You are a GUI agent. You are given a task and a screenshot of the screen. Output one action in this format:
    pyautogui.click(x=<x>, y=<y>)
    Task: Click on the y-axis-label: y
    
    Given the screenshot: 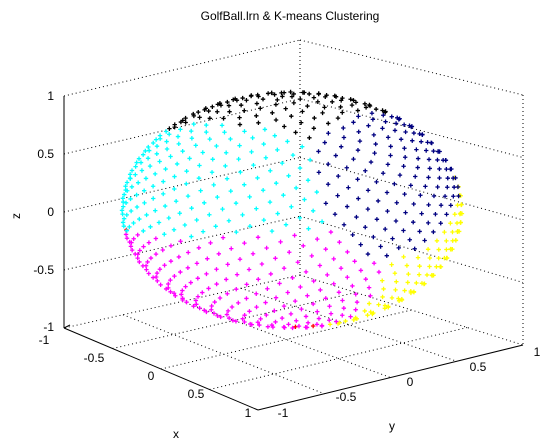 What is the action you would take?
    pyautogui.click(x=392, y=426)
    